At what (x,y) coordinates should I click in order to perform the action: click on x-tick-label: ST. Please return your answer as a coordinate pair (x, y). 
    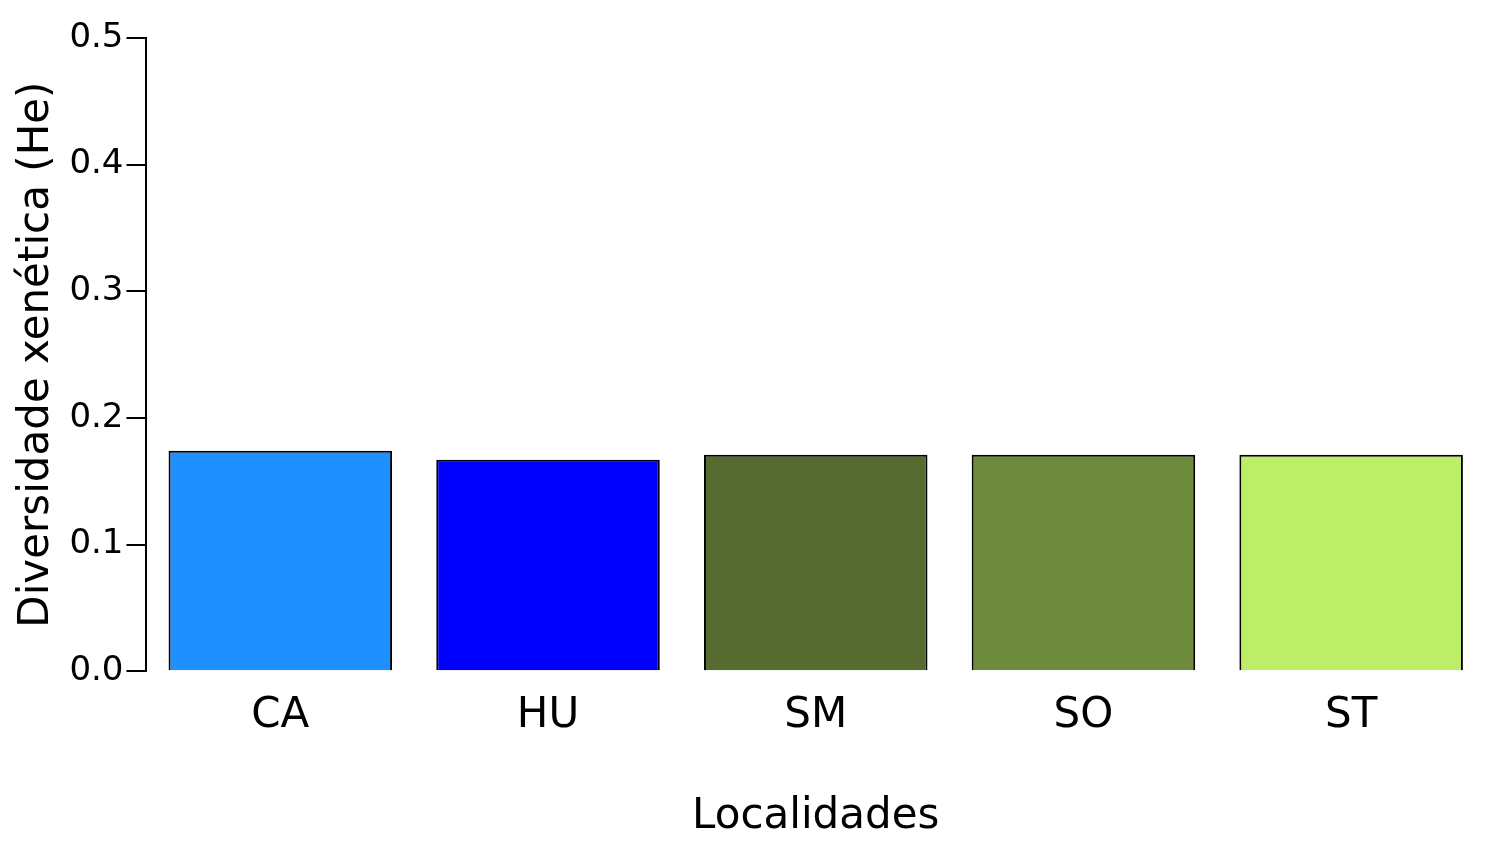
    Looking at the image, I should click on (1351, 713).